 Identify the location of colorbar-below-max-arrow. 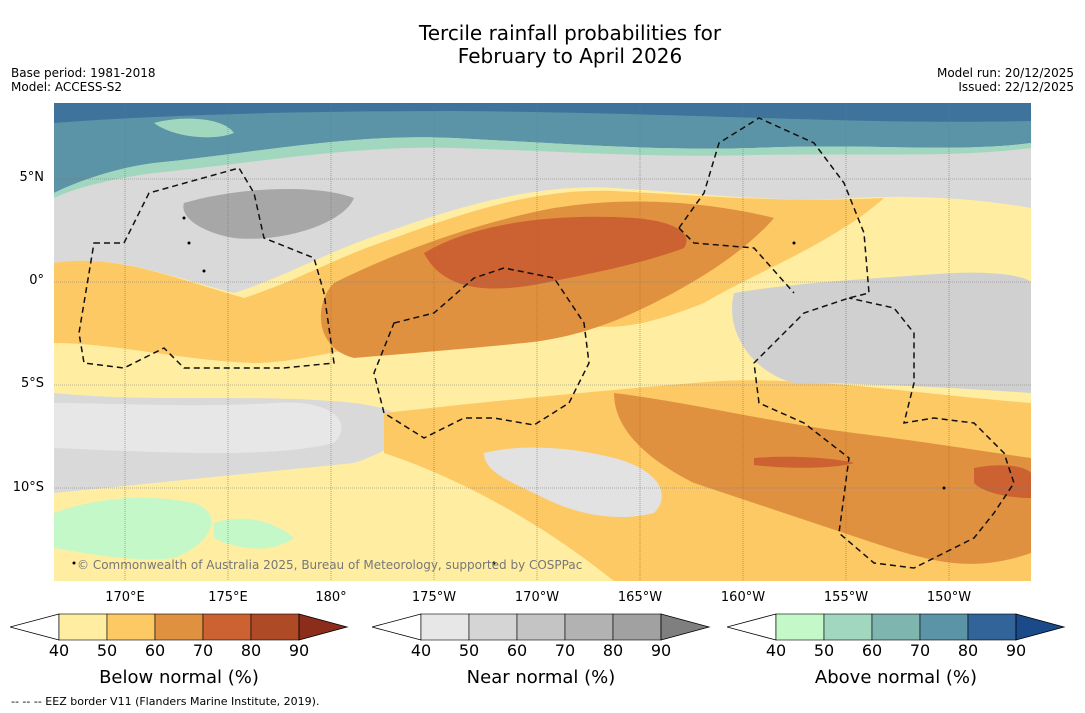
(323, 627).